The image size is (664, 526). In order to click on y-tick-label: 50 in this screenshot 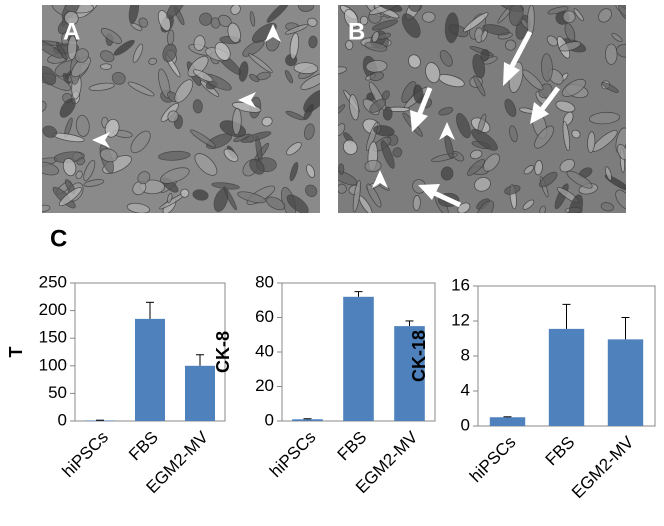, I will do `click(57, 392)`.